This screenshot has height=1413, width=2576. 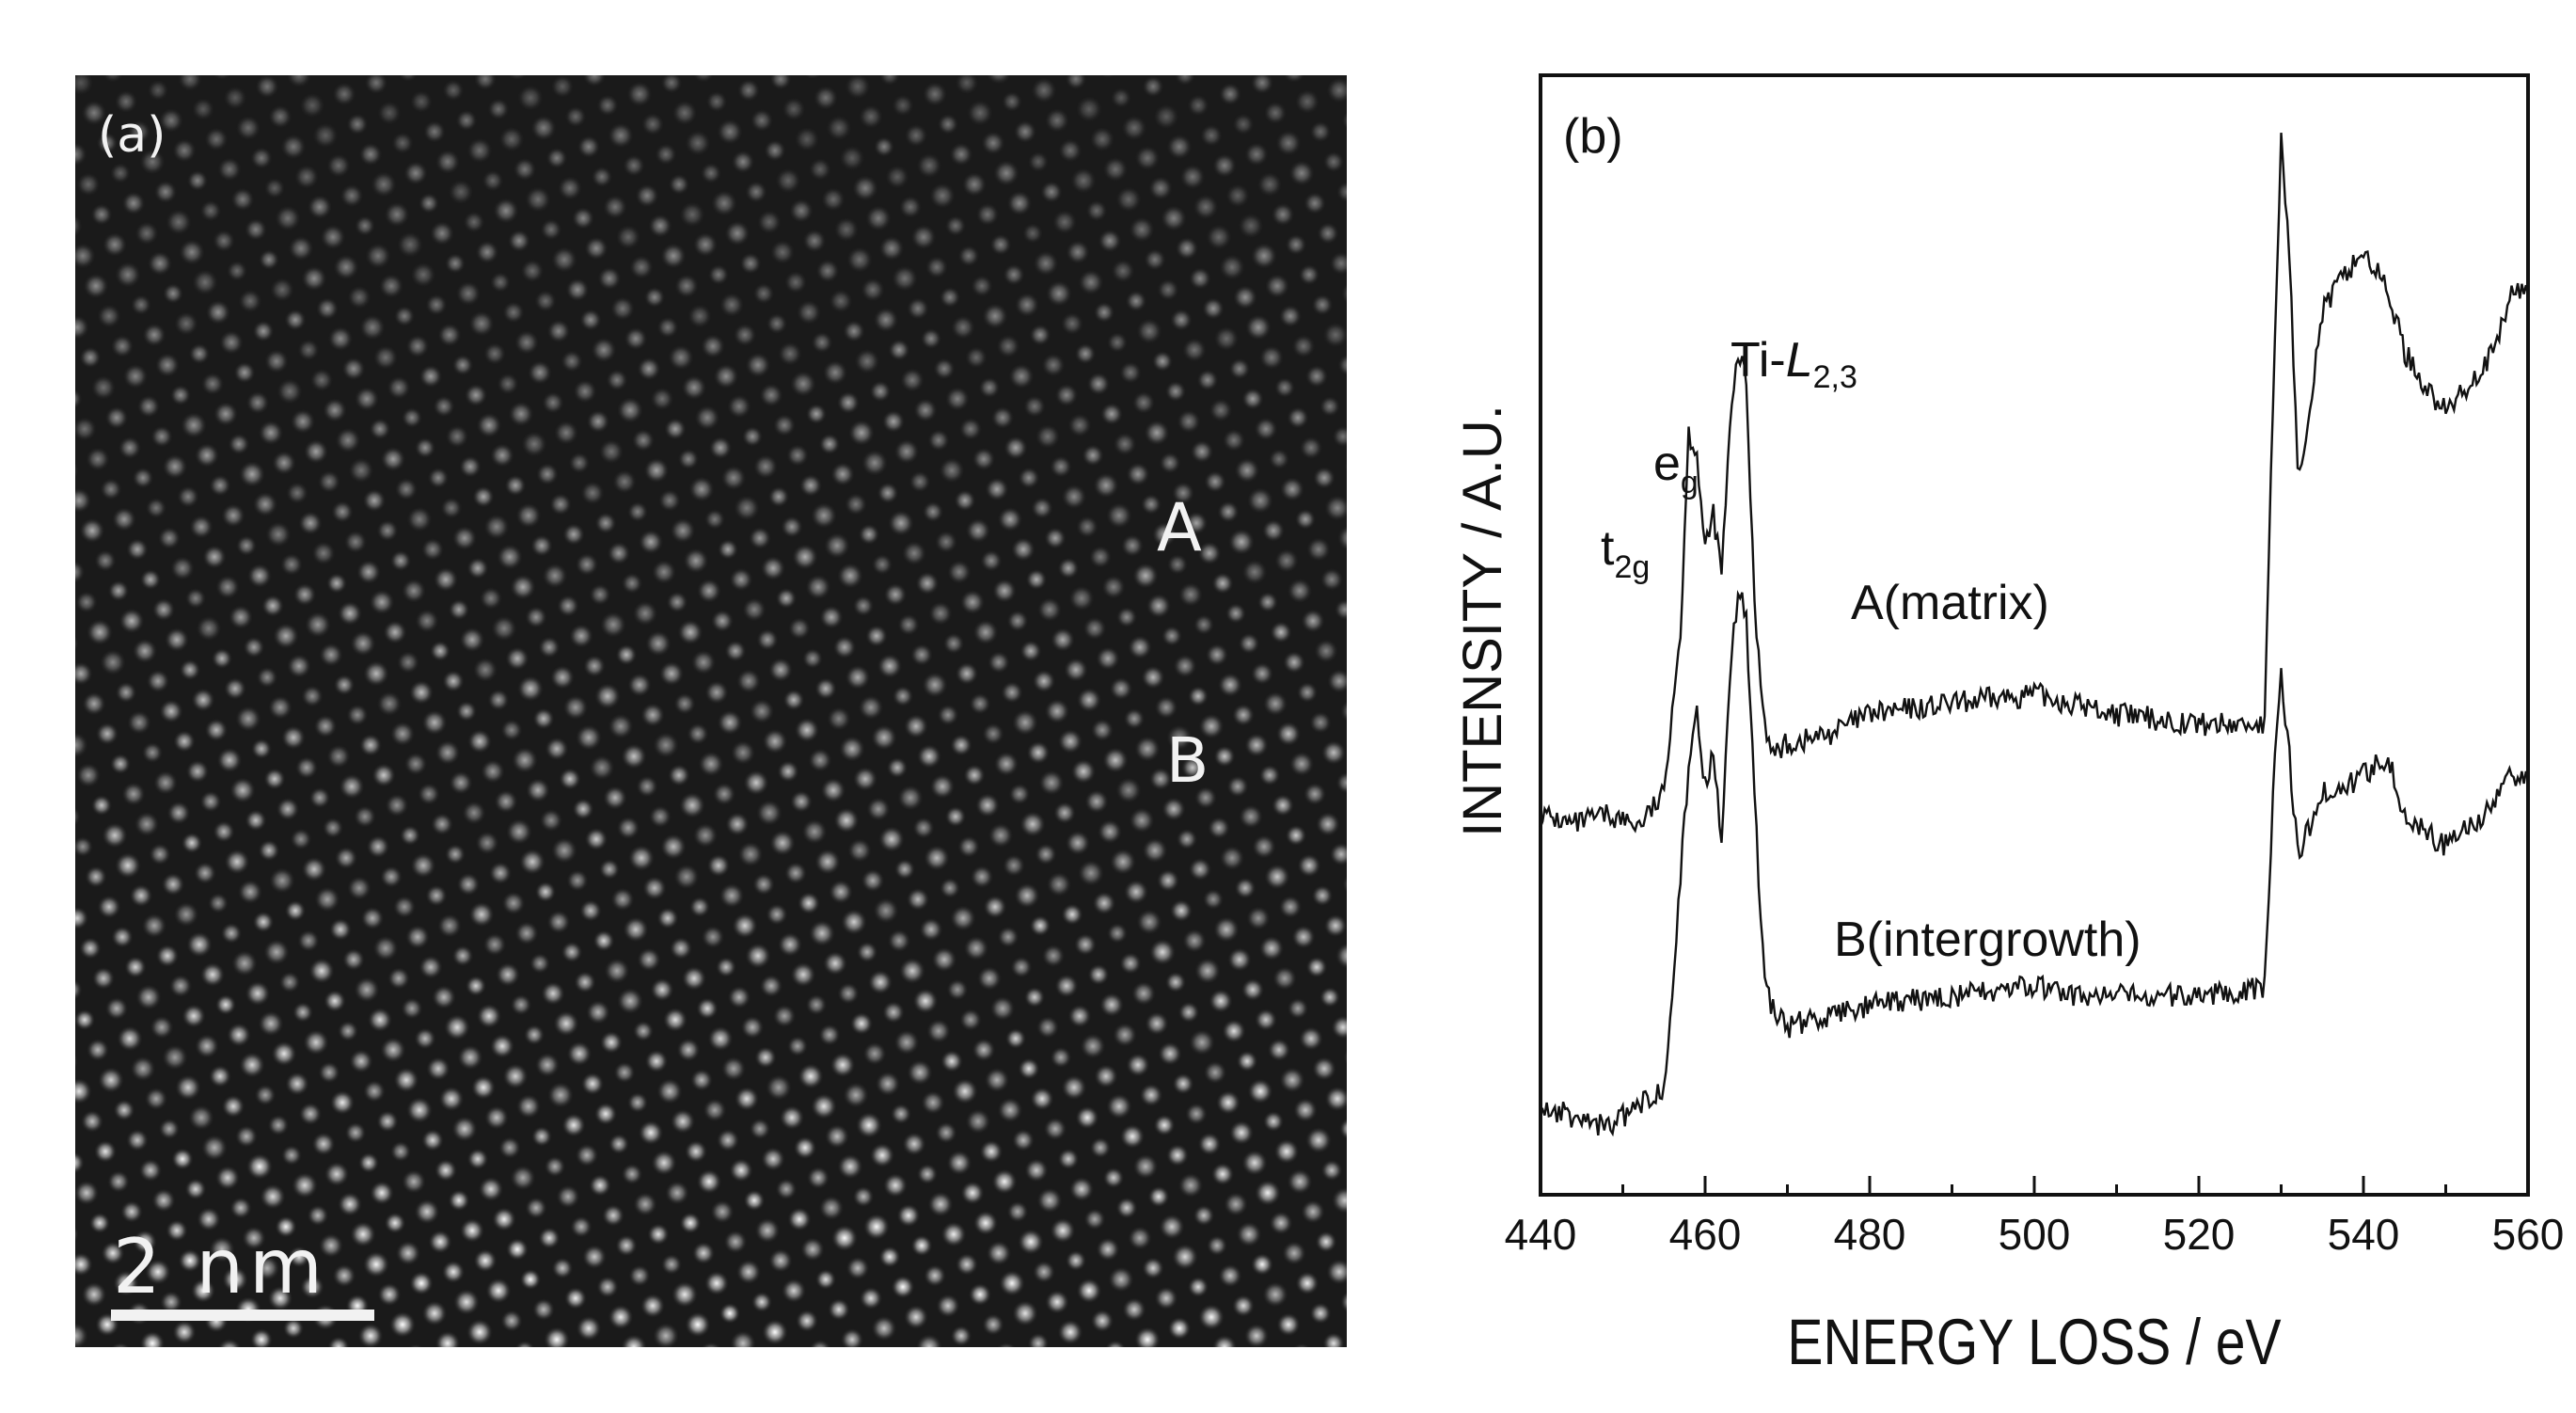 What do you see at coordinates (1950, 603) in the screenshot?
I see `series-a-label: A(matrix)` at bounding box center [1950, 603].